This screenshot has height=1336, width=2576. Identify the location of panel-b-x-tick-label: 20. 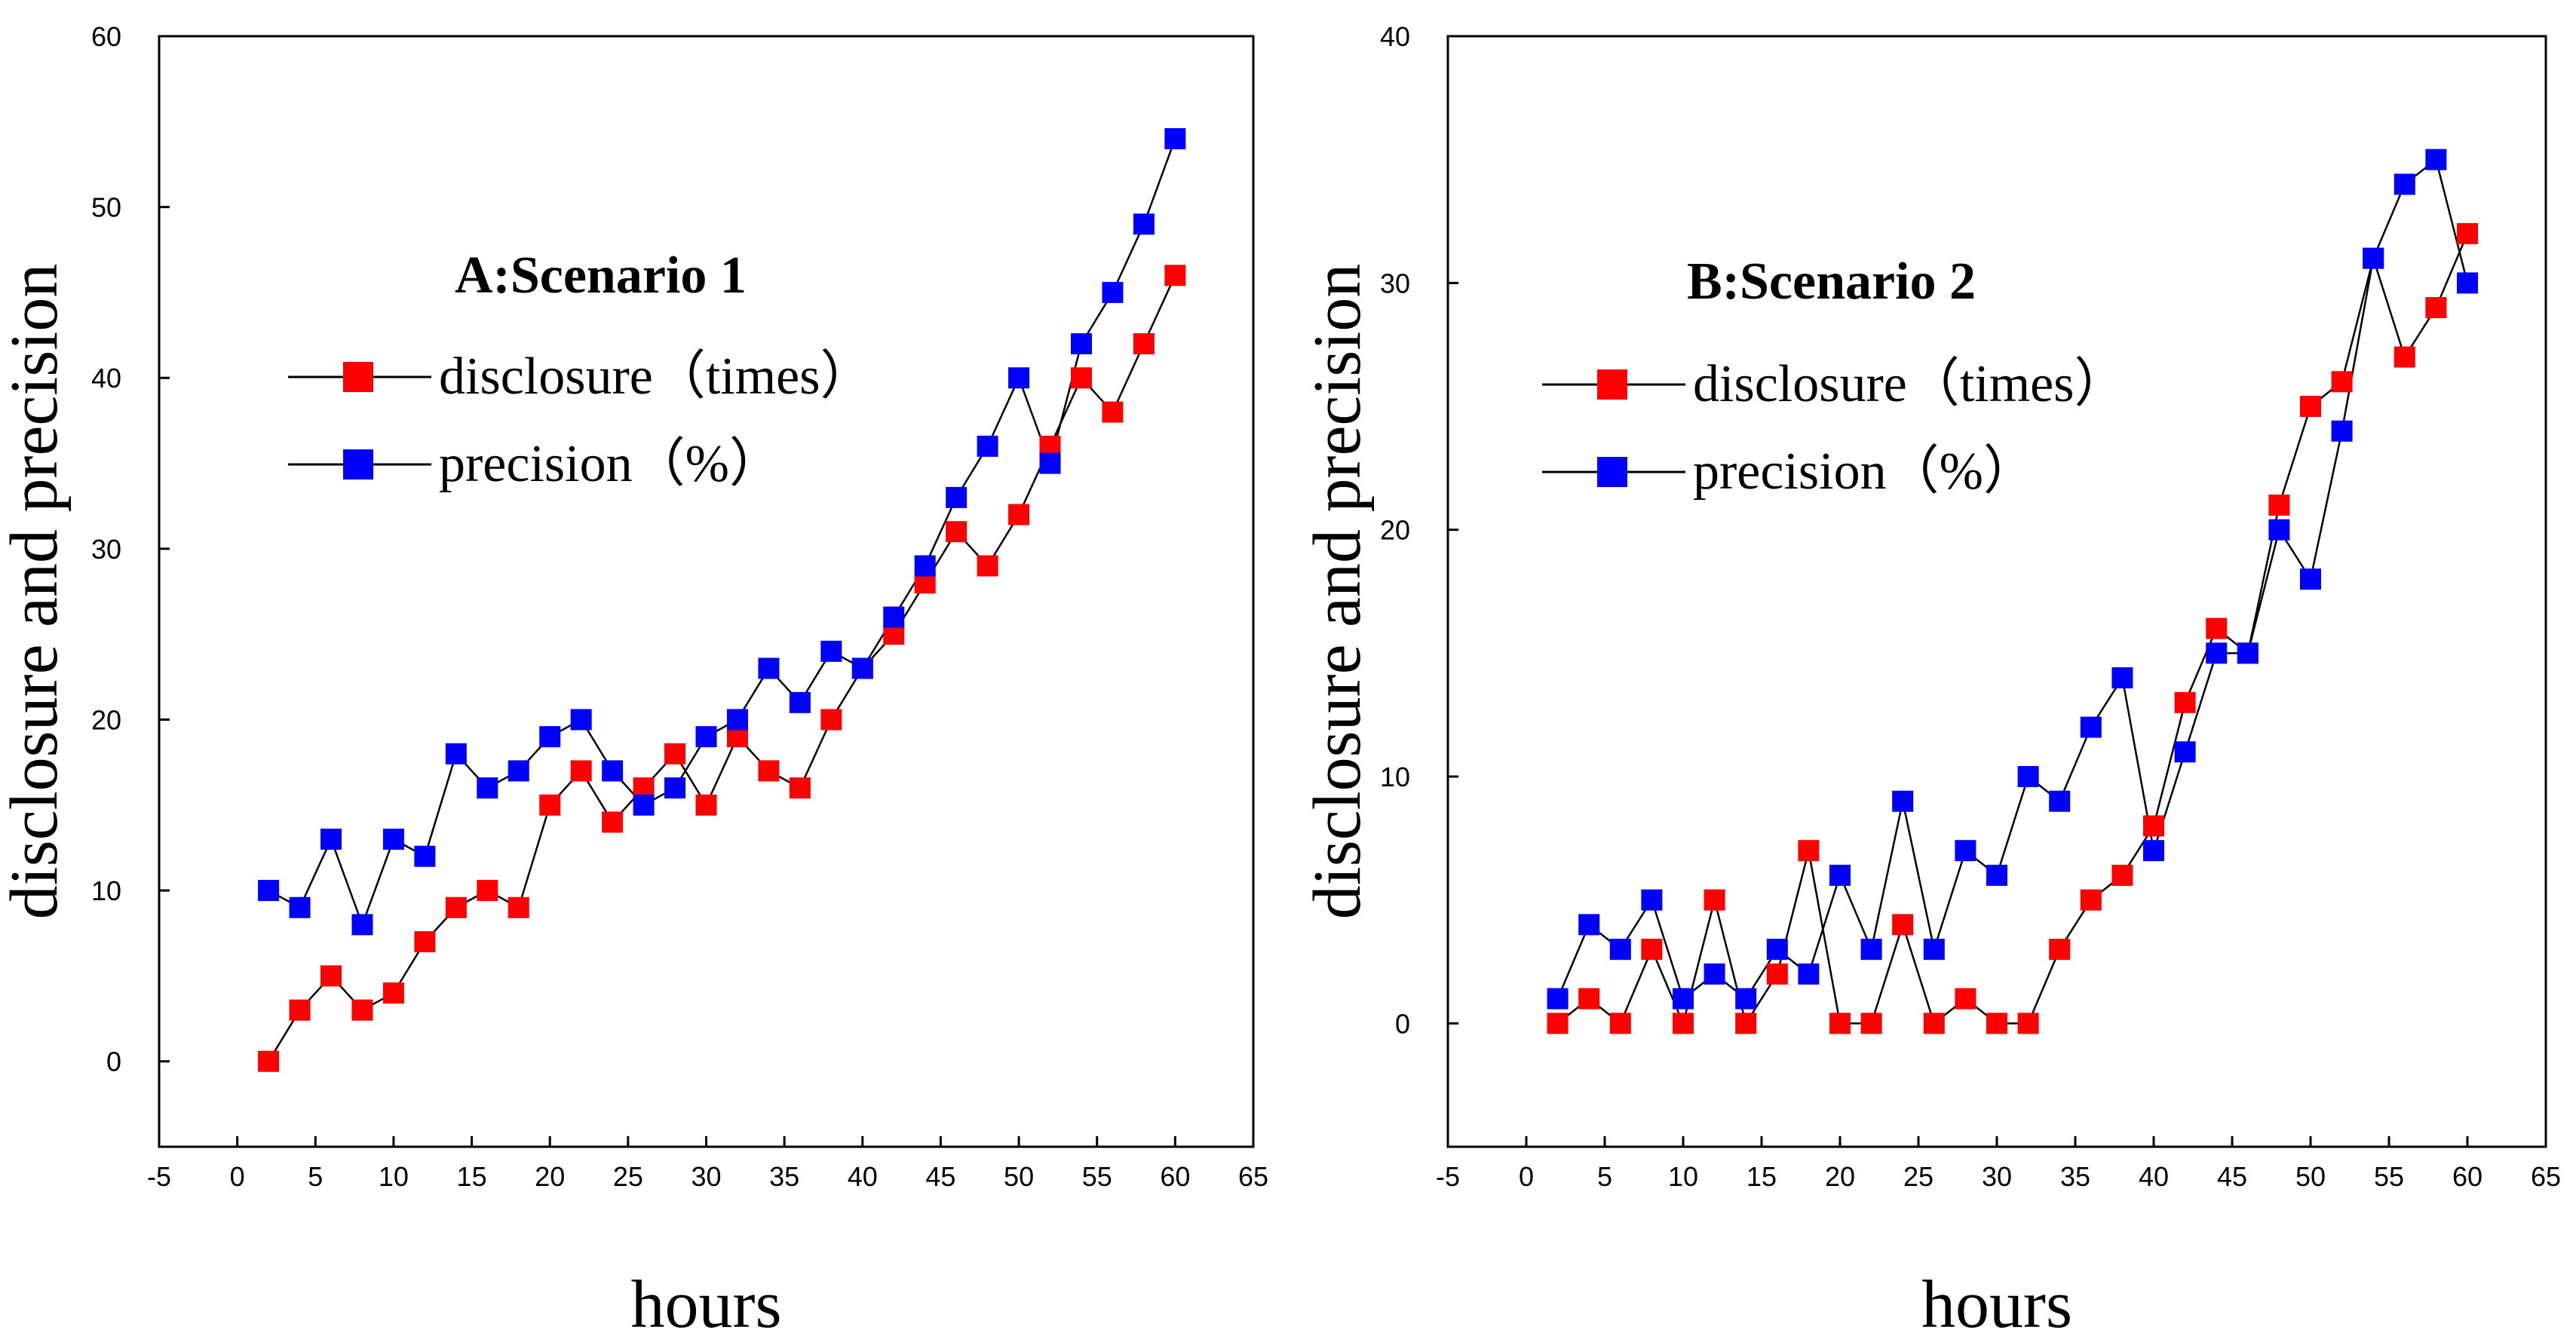
(1840, 1176).